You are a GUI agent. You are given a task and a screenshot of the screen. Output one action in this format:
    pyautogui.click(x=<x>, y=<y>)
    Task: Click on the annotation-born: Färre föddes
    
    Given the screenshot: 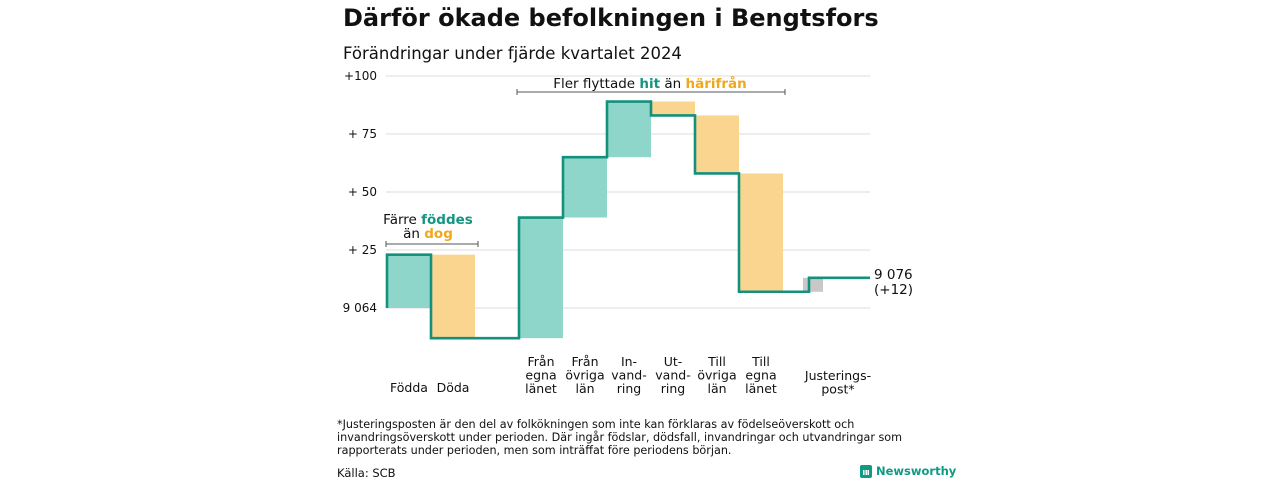 What is the action you would take?
    pyautogui.click(x=428, y=220)
    